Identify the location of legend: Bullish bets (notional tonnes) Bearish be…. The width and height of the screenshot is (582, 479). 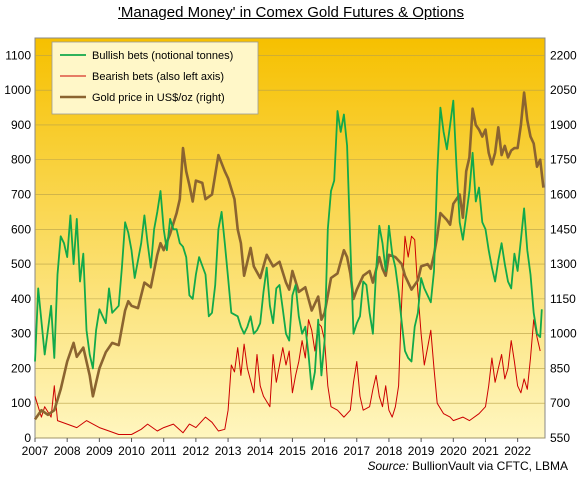
(155, 78).